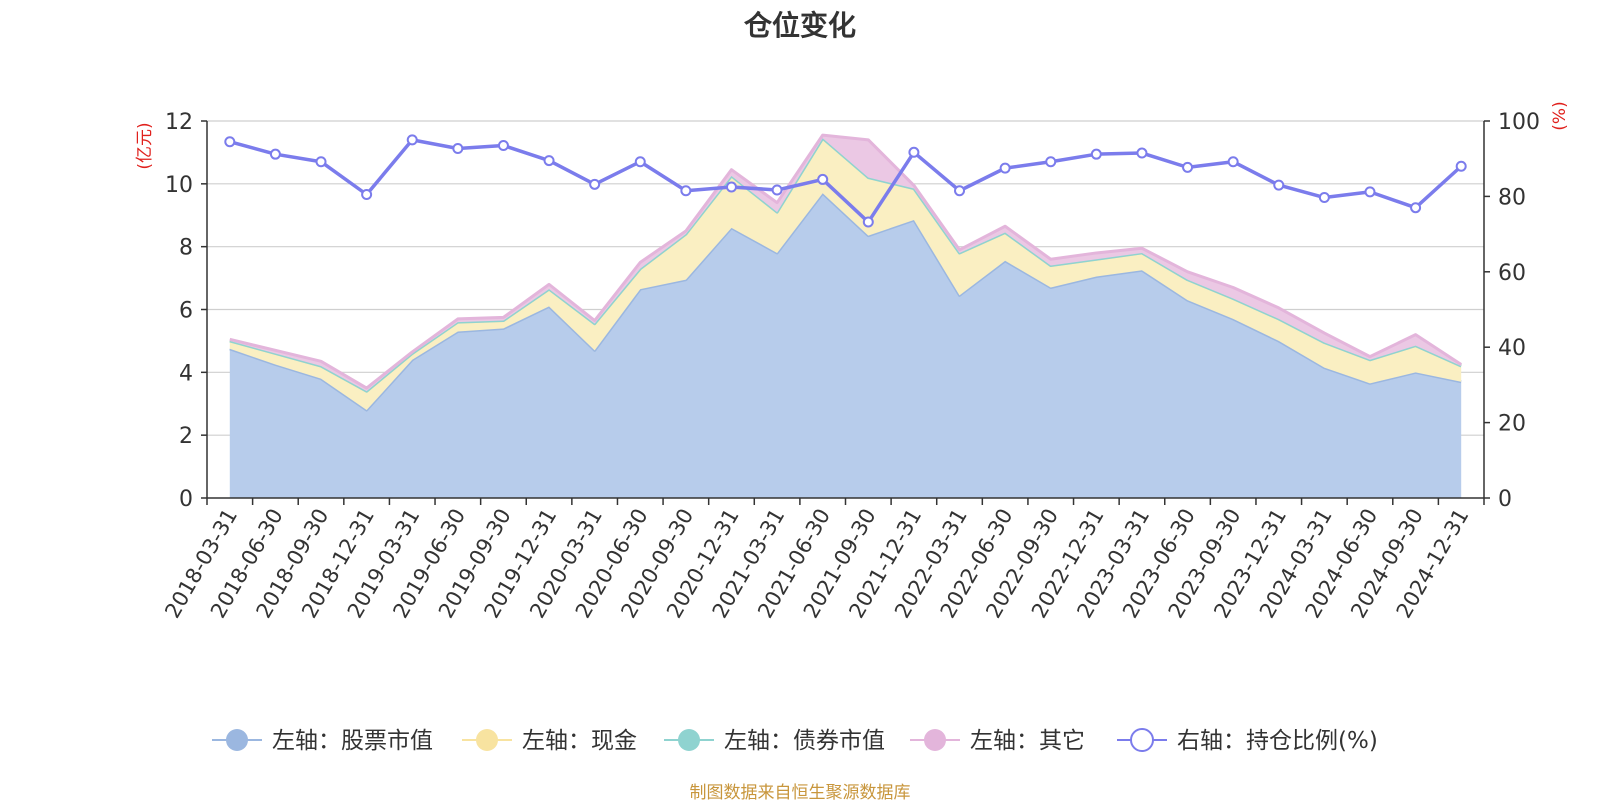  I want to click on legend-label: 右轴：持仓比例(%), so click(1277, 741).